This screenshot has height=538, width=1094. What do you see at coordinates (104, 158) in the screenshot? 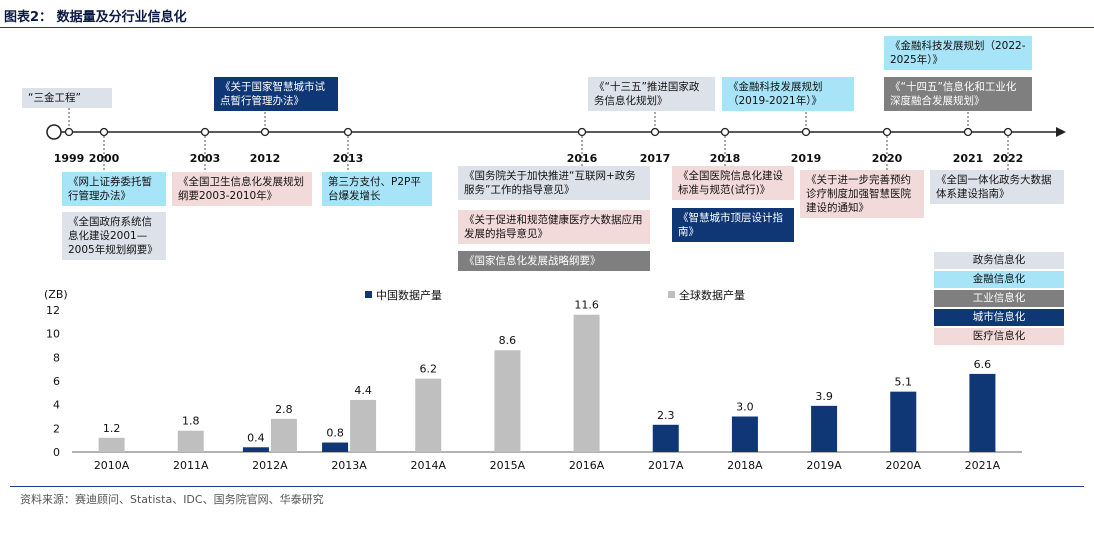
I see `timeline-year-label: 2000` at bounding box center [104, 158].